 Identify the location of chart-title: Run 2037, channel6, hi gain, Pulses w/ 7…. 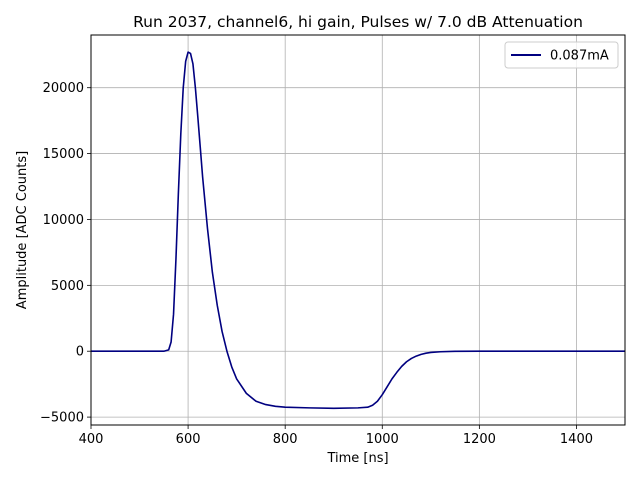
(358, 22).